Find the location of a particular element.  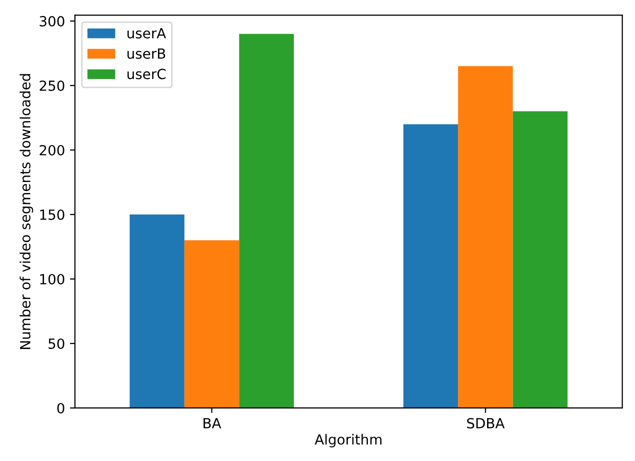

y-tick-label: 200 is located at coordinates (52, 150).